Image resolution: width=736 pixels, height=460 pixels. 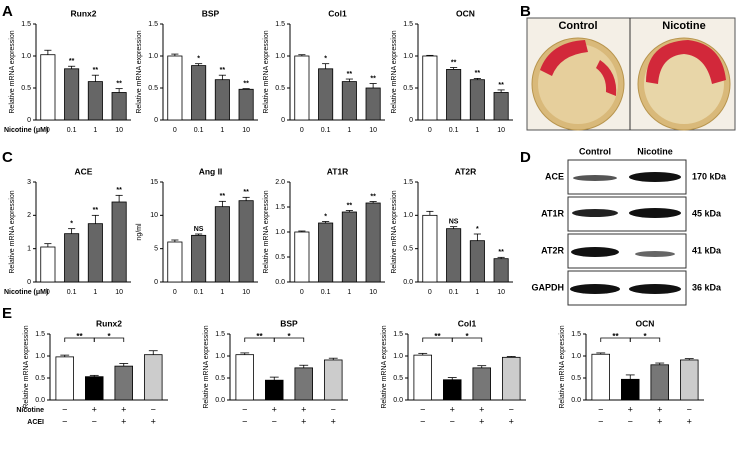 I want to click on y-tick-label: 2.0, so click(x=280, y=182).